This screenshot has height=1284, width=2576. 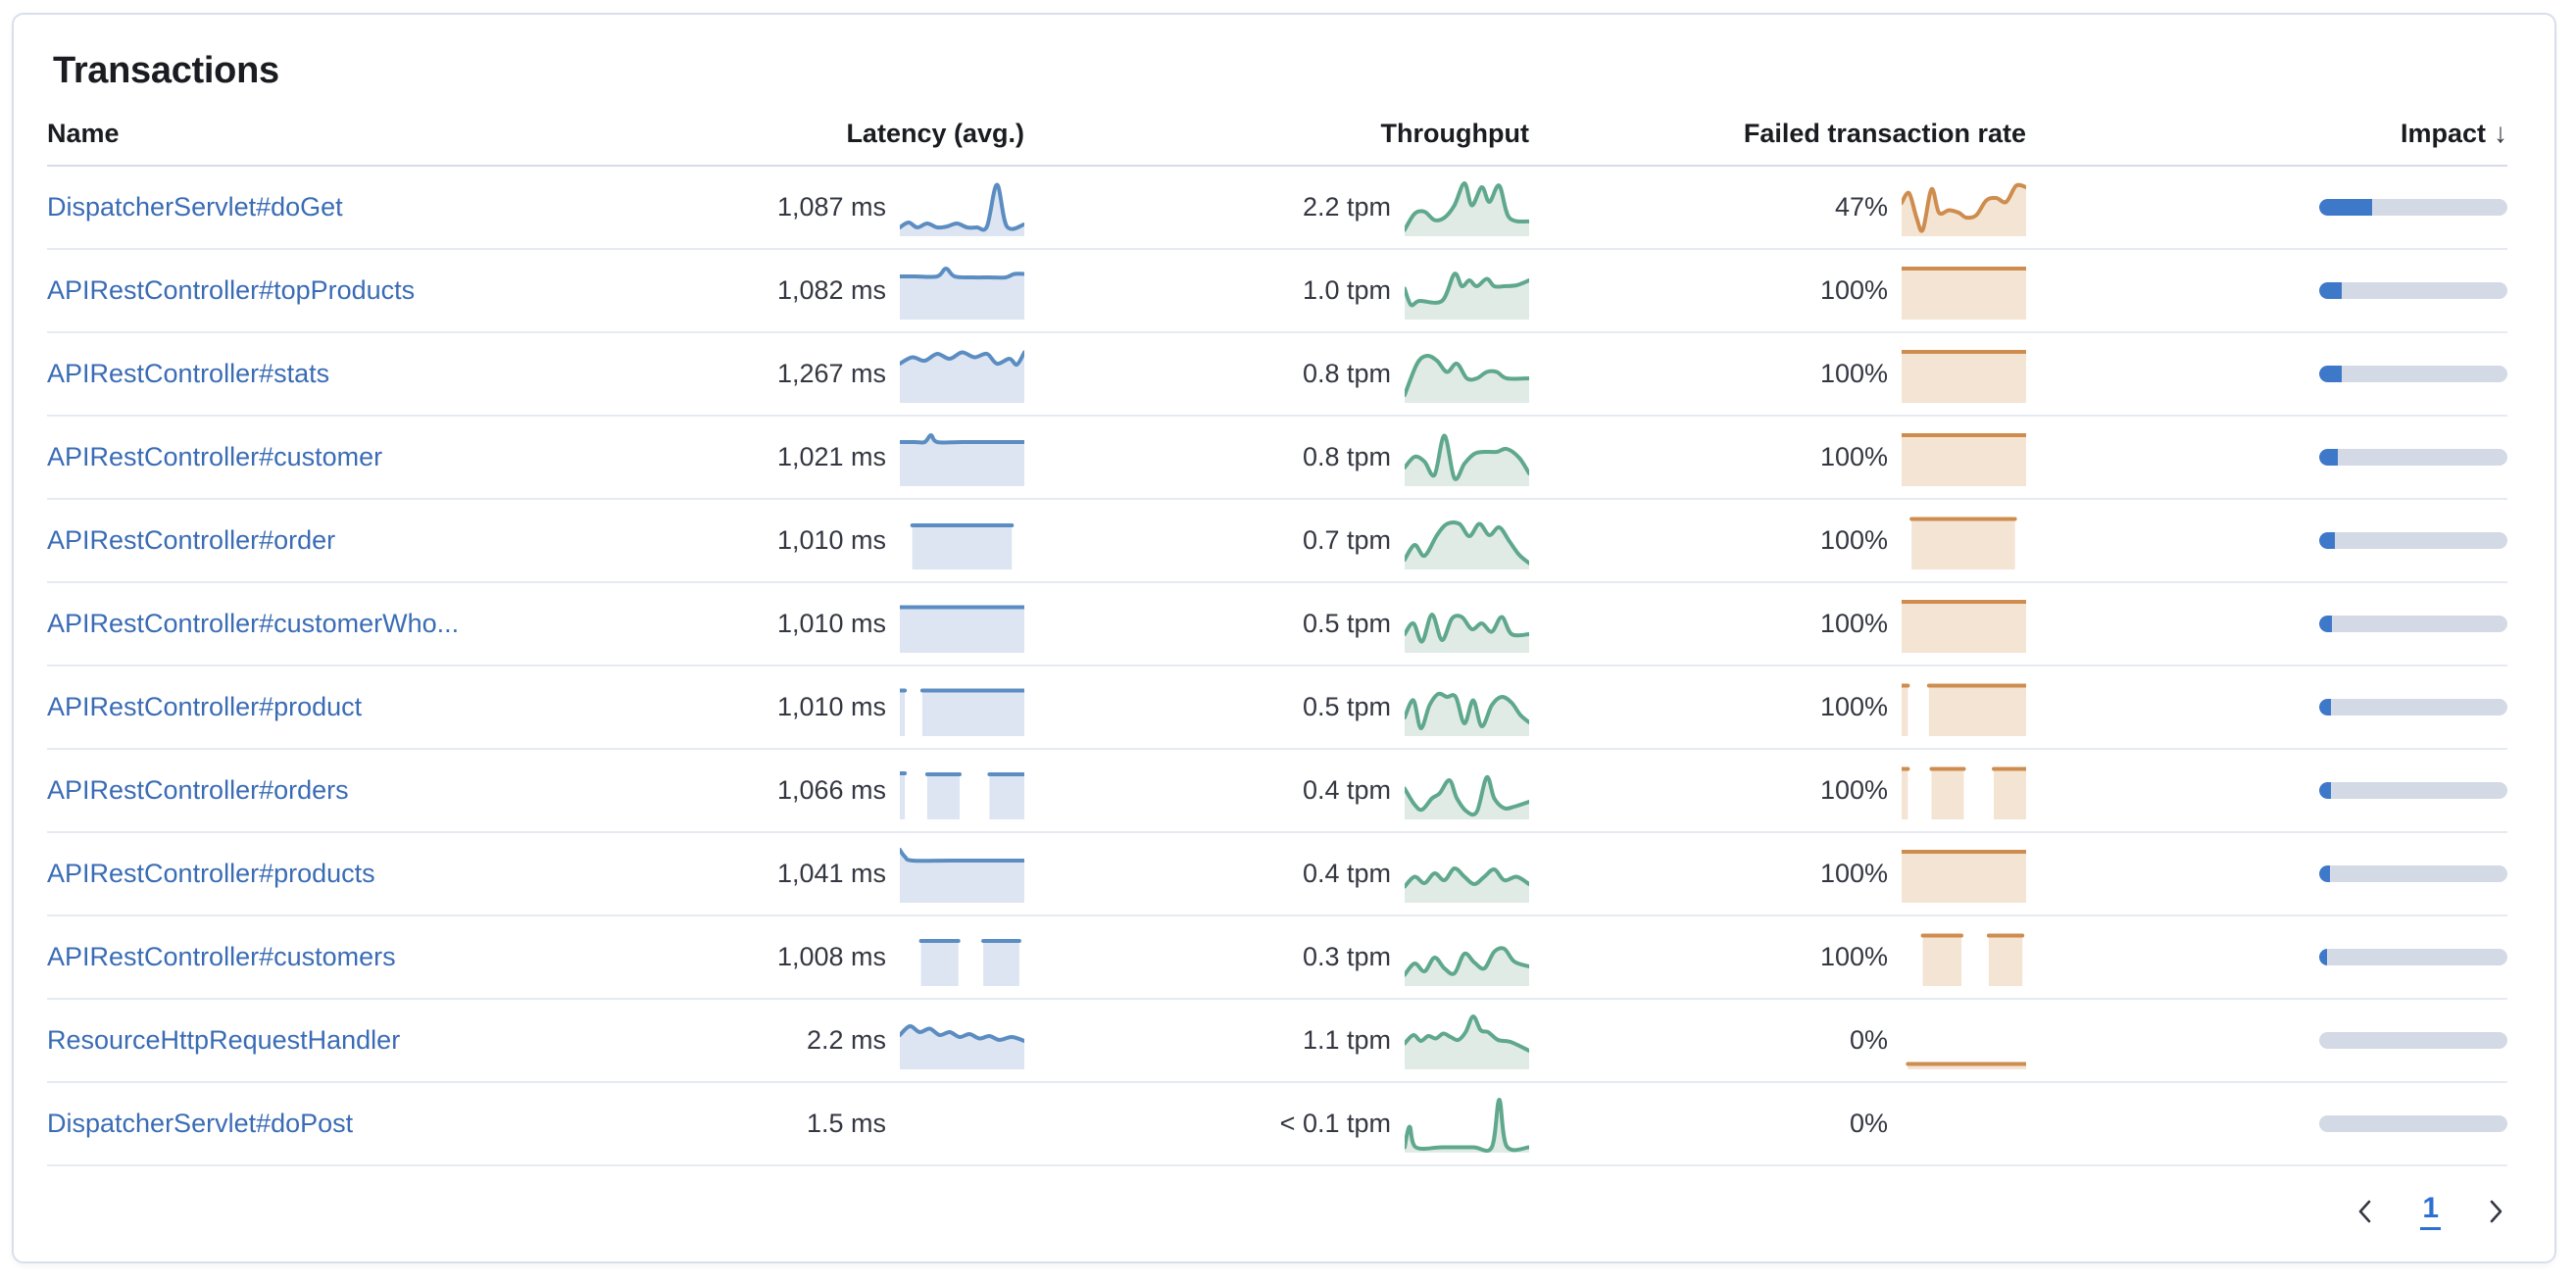 I want to click on next-page-button, so click(x=2495, y=1211).